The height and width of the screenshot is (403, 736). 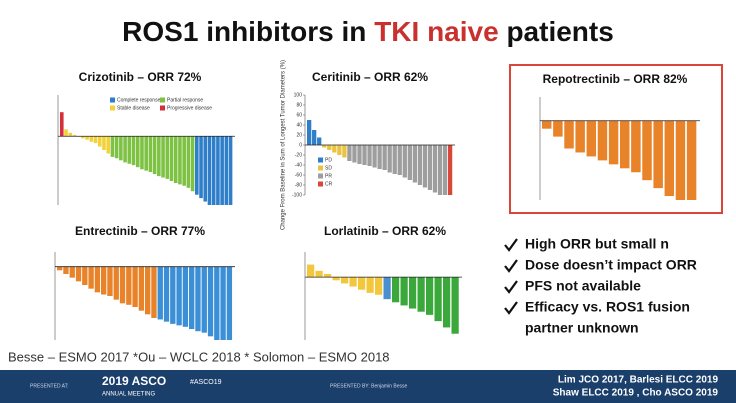 I want to click on footer-logo: 2019 ASCO, so click(x=134, y=381).